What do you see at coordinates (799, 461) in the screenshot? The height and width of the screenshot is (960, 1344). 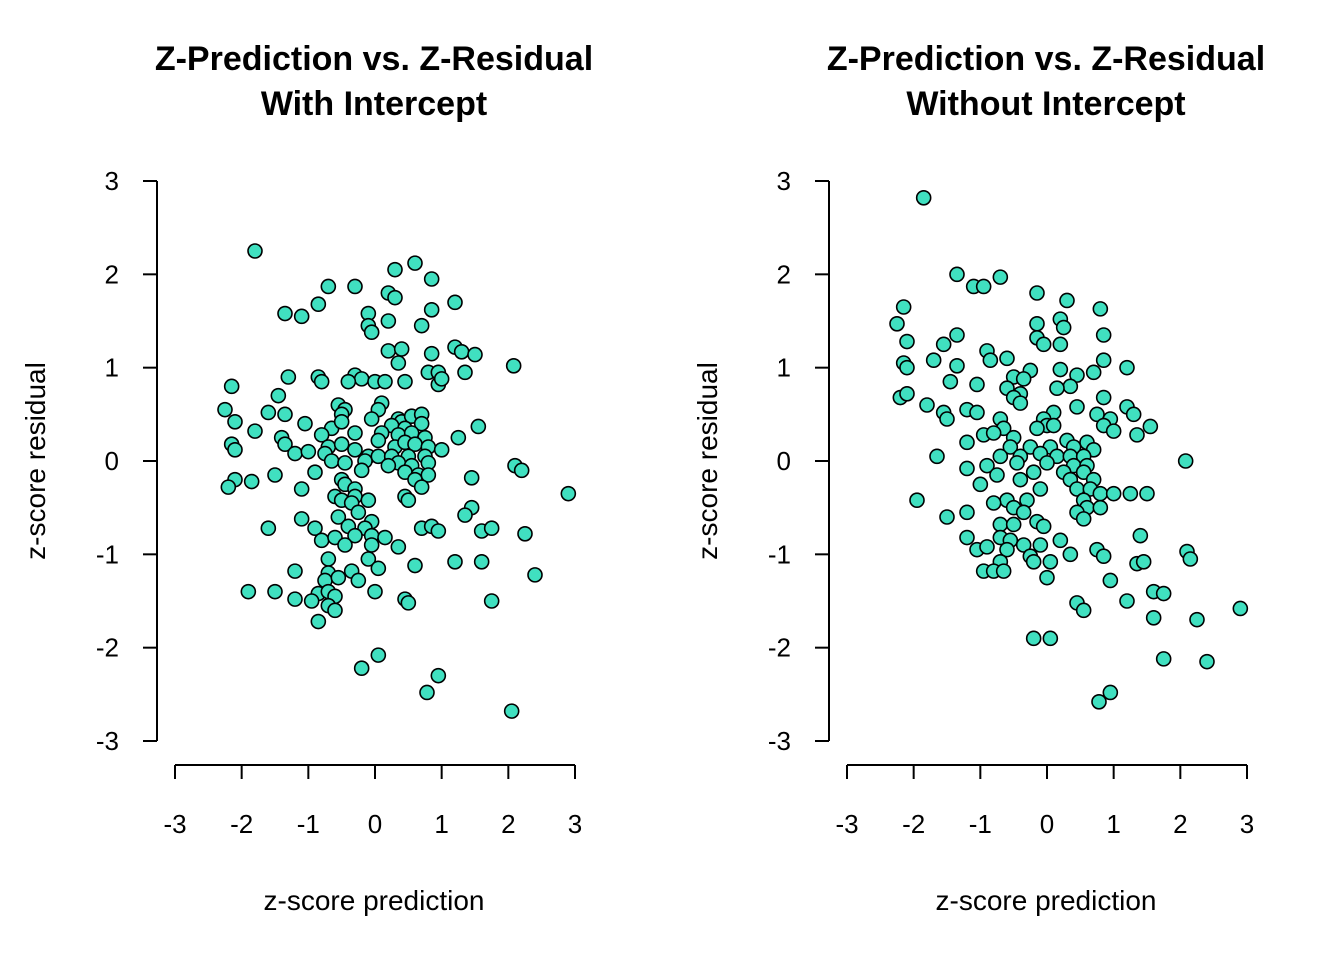 I see `y-axis: -3 -2 -1 0 1 2 3` at bounding box center [799, 461].